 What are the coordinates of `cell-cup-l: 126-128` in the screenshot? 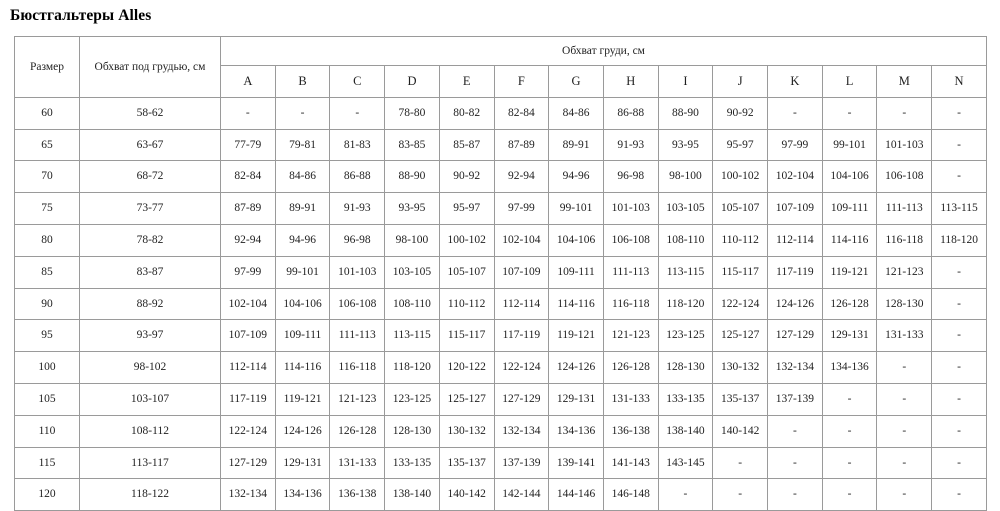 It's located at (849, 304).